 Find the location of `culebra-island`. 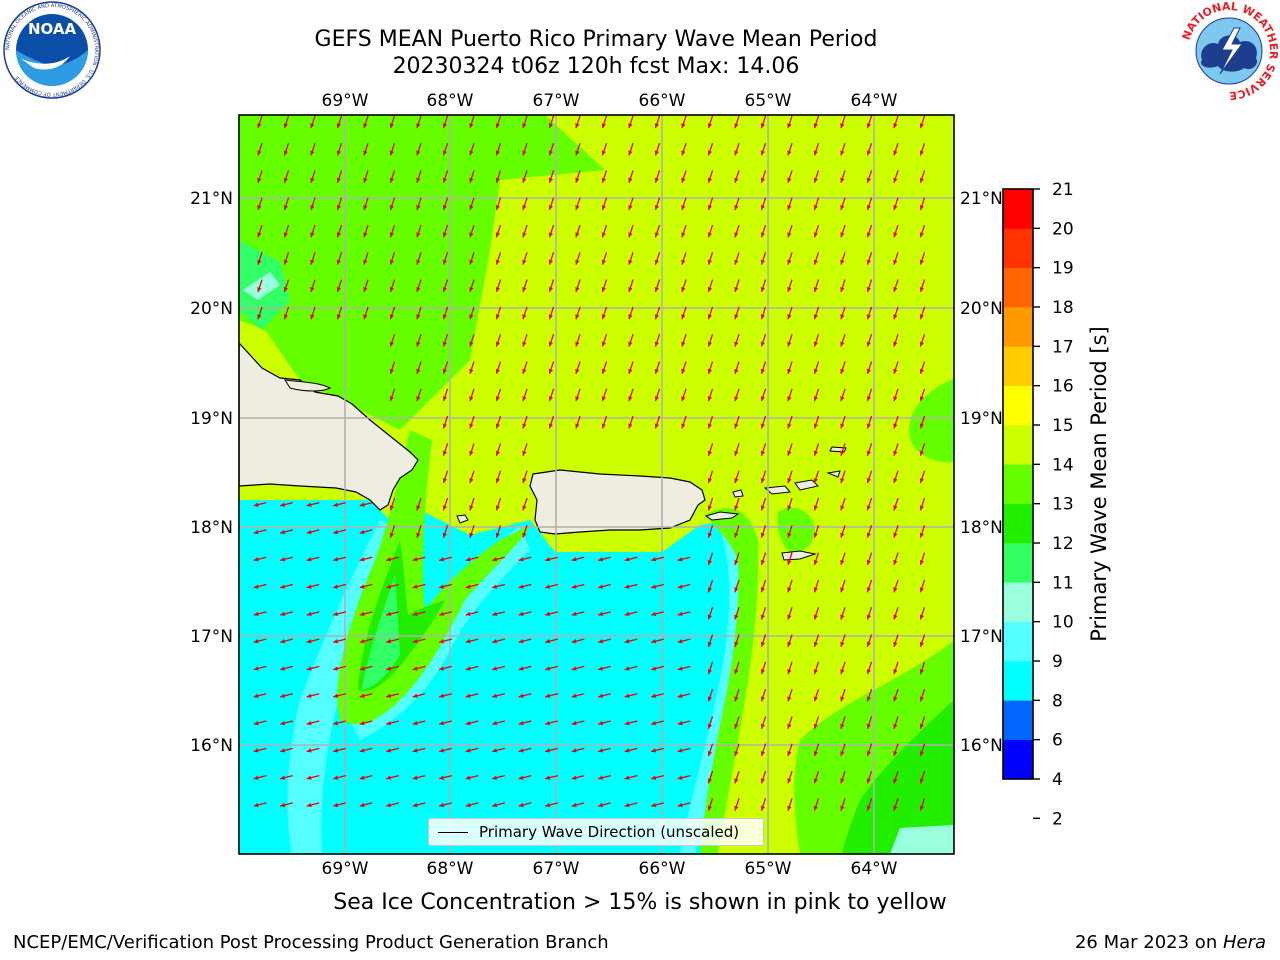

culebra-island is located at coordinates (738, 493).